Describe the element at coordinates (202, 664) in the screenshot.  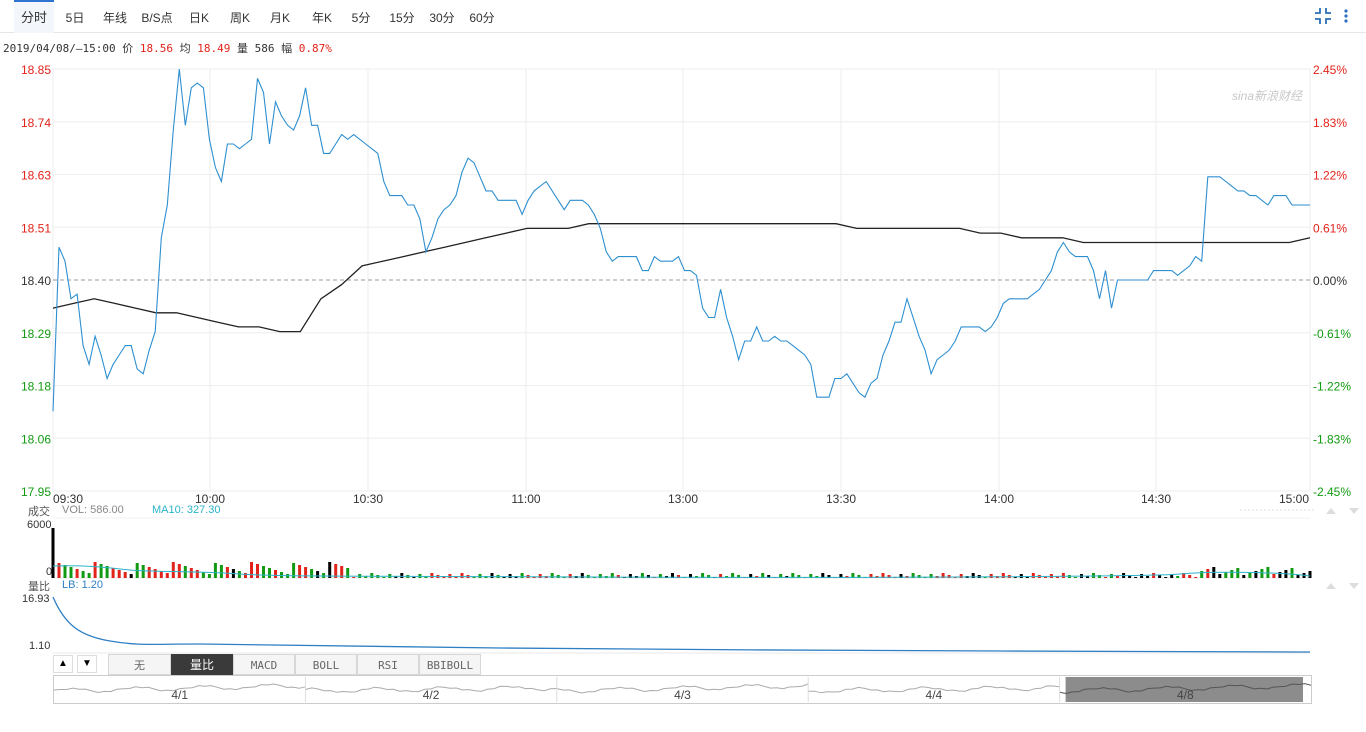
I see `indicator-1: 量比` at that location.